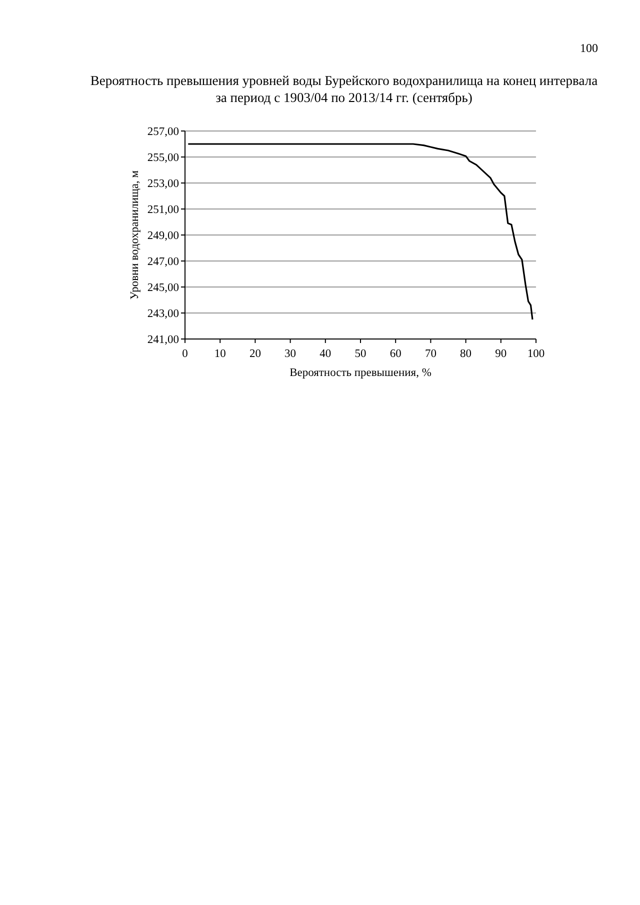 Image resolution: width=640 pixels, height=905 pixels. Describe the element at coordinates (163, 288) in the screenshot. I see `y-tick-label: 245,00` at that location.